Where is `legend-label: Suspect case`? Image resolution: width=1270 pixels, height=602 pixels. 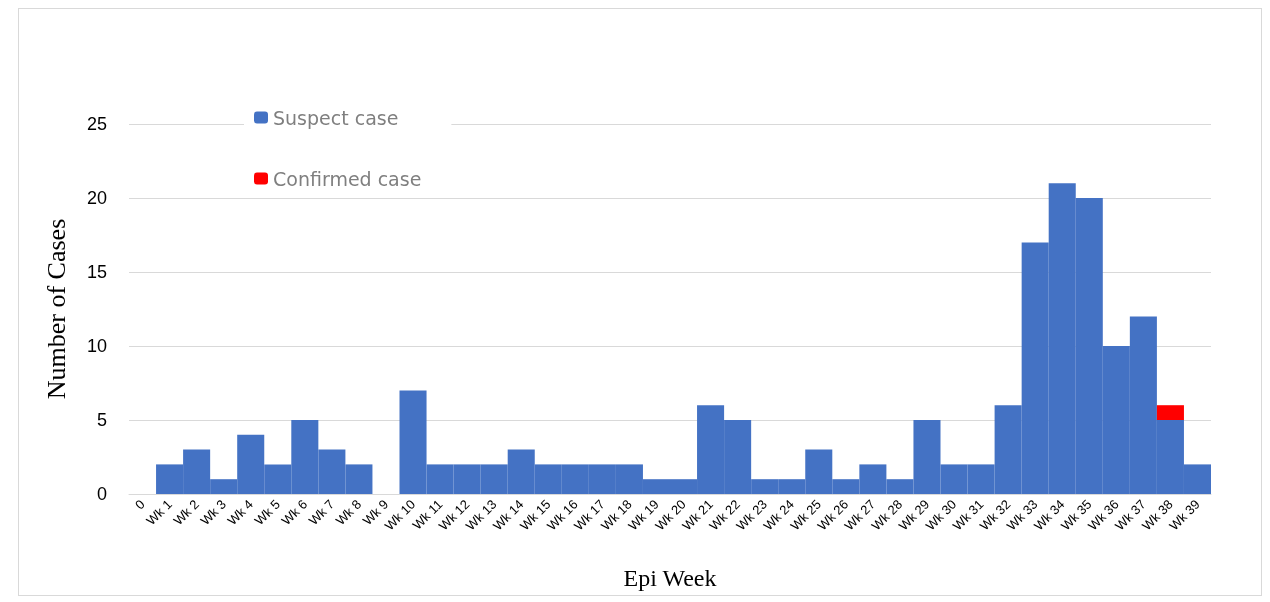 legend-label: Suspect case is located at coordinates (336, 117).